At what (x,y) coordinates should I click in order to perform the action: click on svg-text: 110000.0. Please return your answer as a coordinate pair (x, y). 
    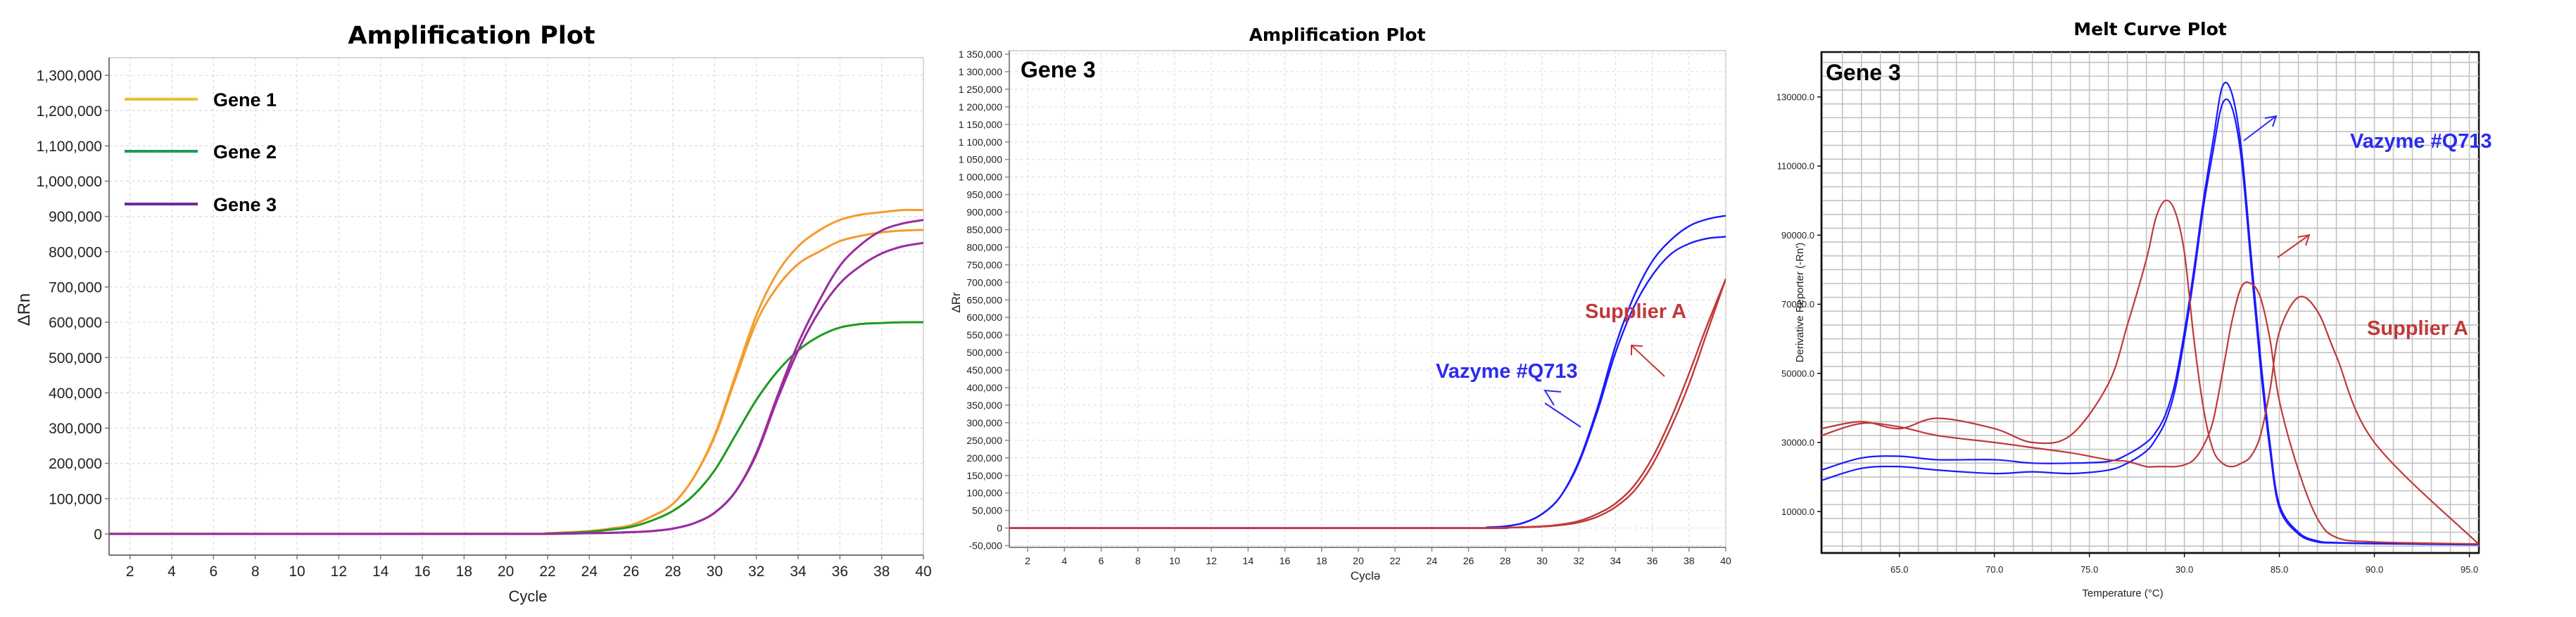
    Looking at the image, I should click on (1795, 166).